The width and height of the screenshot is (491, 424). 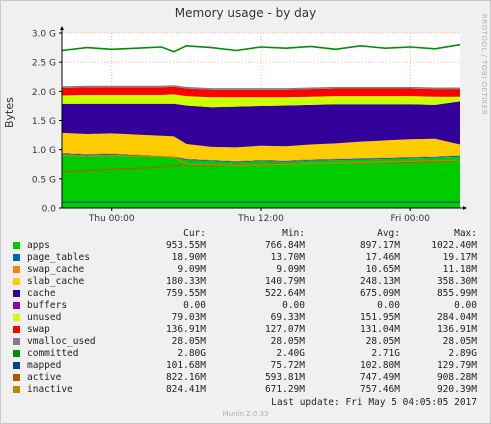 I want to click on legend-header-avg: Avg:, so click(x=388, y=233).